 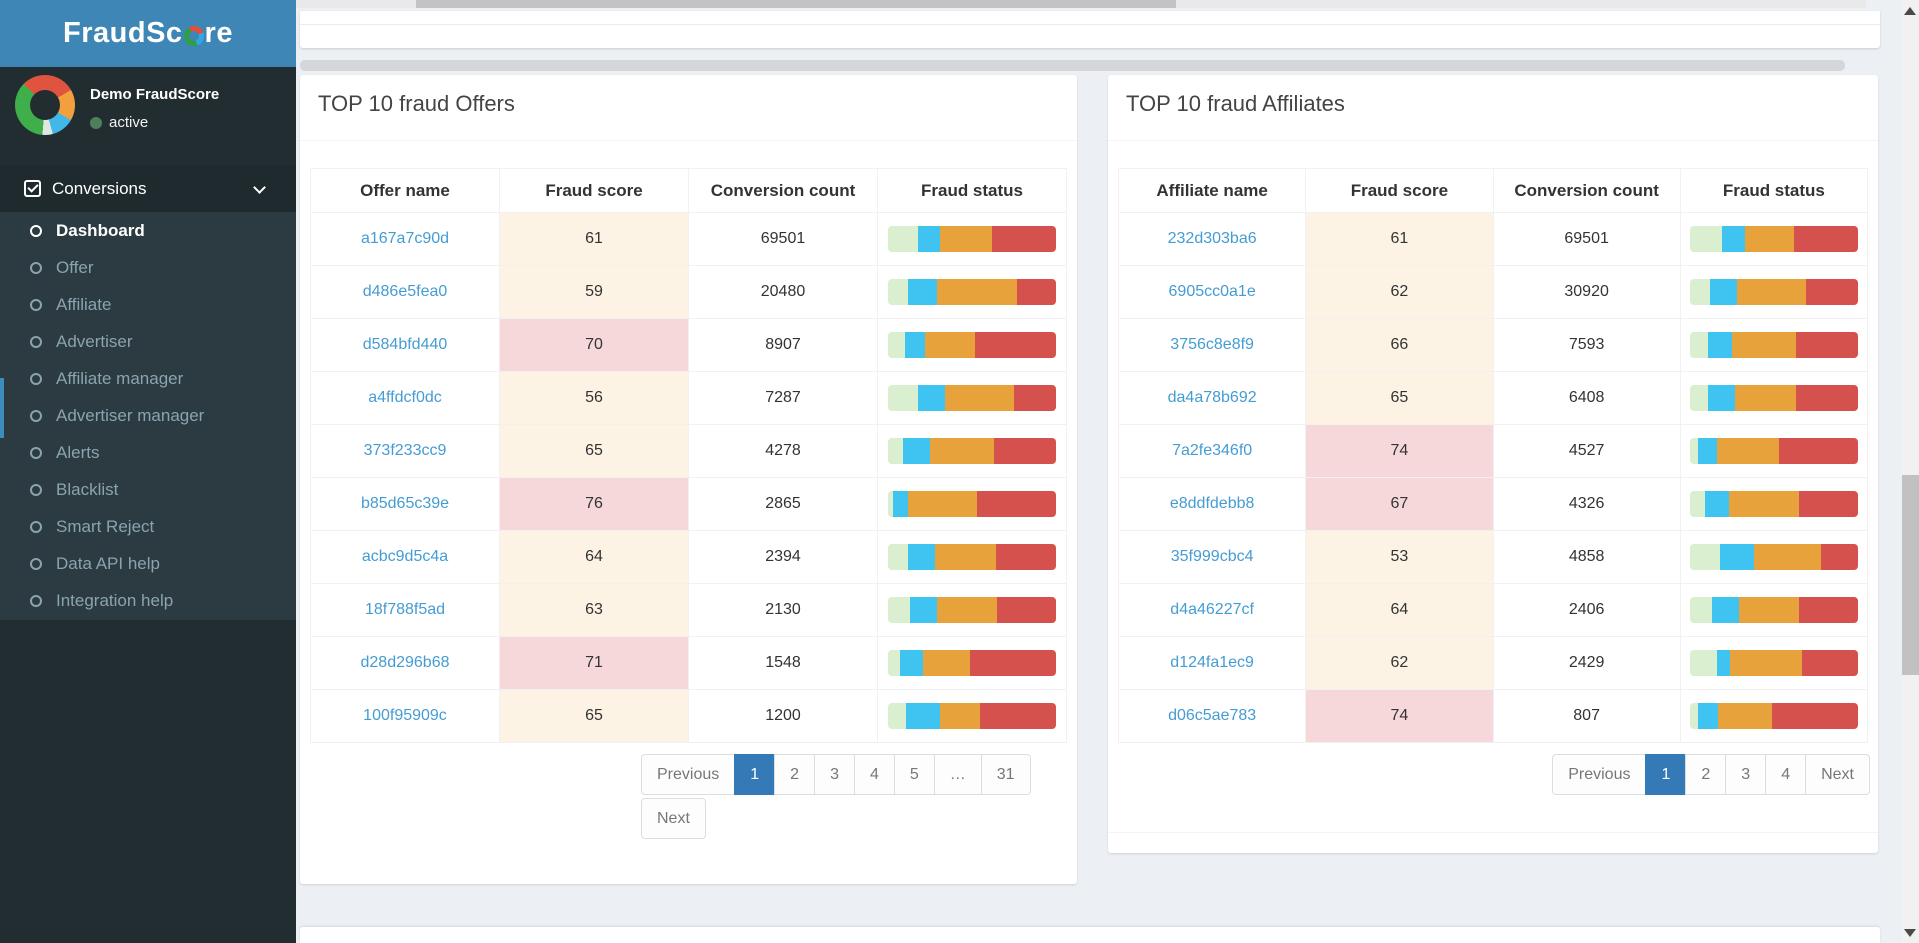 What do you see at coordinates (148, 378) in the screenshot?
I see `sidebar-item-affiliate-manager: Affiliate manager` at bounding box center [148, 378].